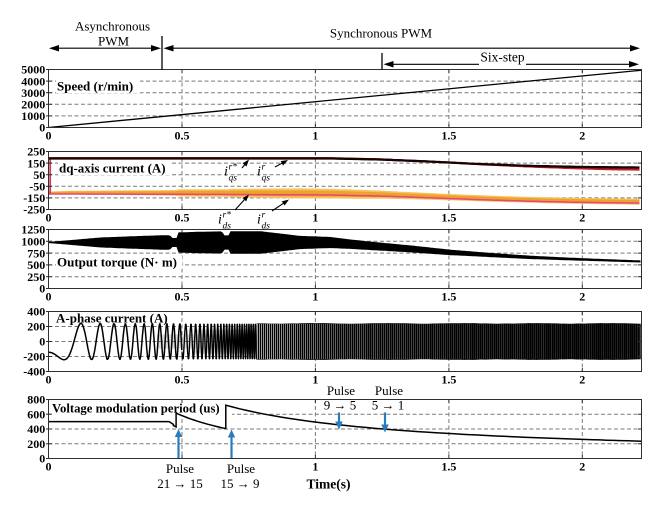 The height and width of the screenshot is (518, 663). Describe the element at coordinates (240, 483) in the screenshot. I see `svg-text: 15 → 9` at that location.